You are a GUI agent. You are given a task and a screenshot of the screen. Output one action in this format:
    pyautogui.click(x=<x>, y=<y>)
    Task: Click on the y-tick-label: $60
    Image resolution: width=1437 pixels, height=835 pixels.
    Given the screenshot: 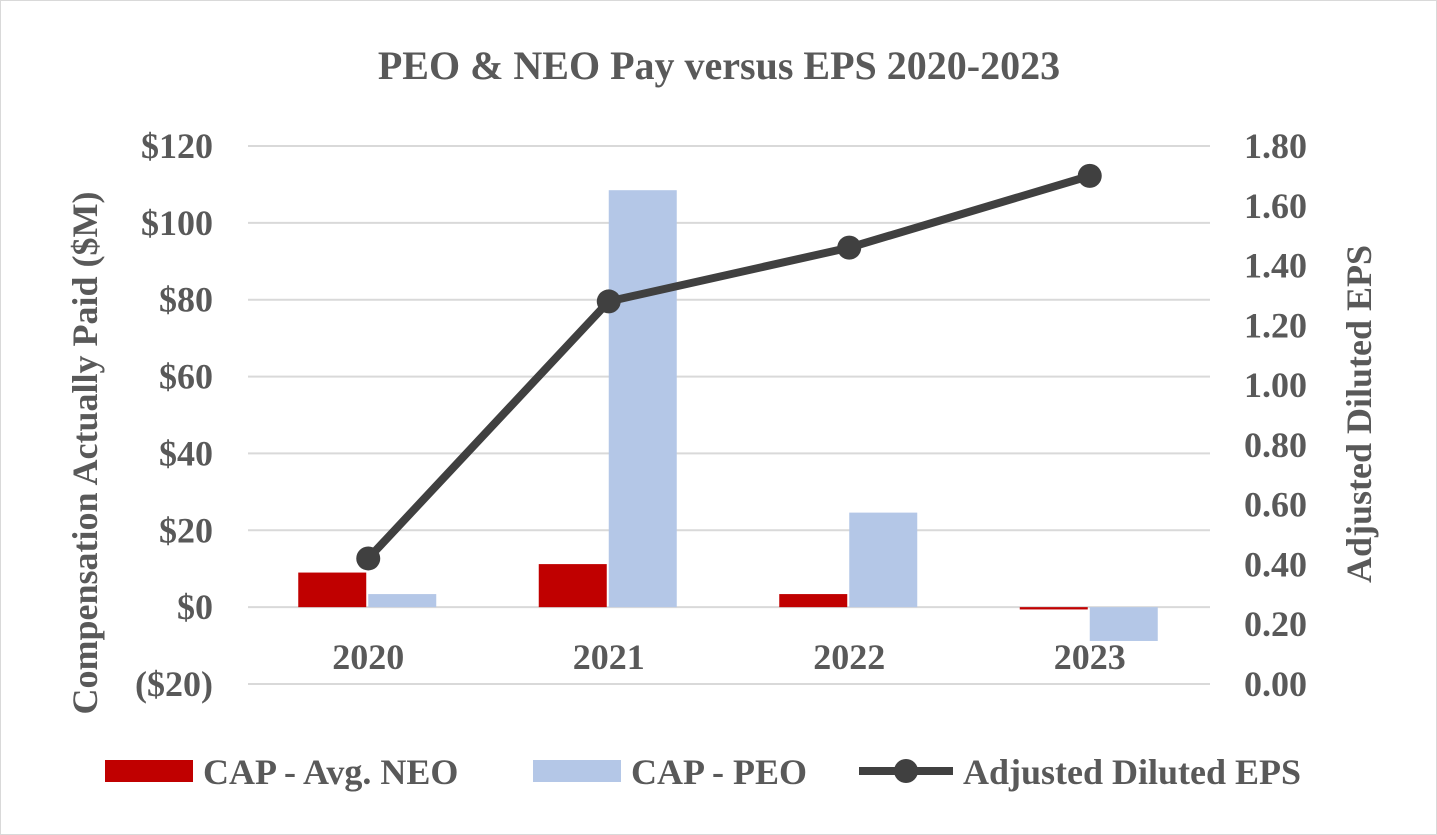 What is the action you would take?
    pyautogui.click(x=186, y=377)
    